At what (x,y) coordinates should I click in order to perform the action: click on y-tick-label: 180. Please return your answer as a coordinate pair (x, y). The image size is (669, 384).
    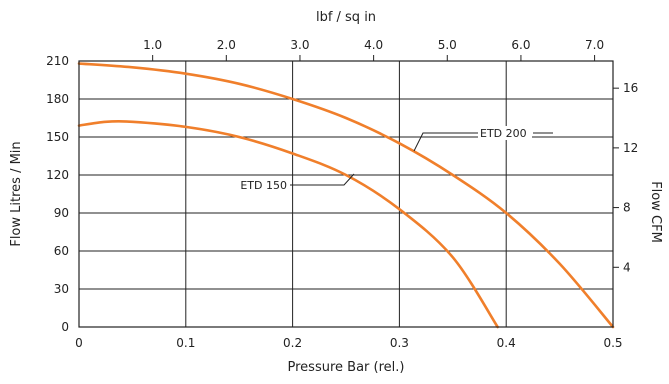
    Looking at the image, I should click on (57, 99).